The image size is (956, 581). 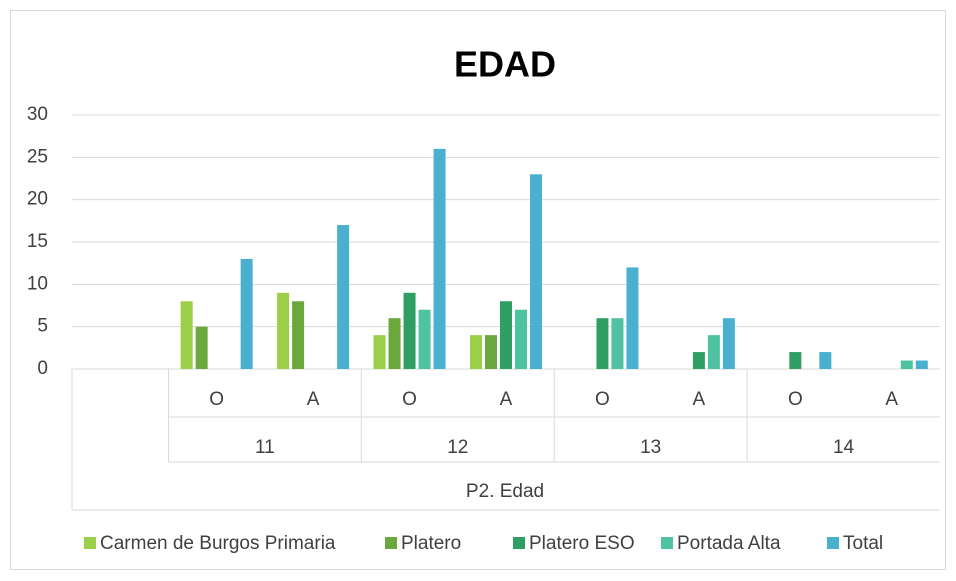 I want to click on chart-title: EDAD, so click(x=505, y=64).